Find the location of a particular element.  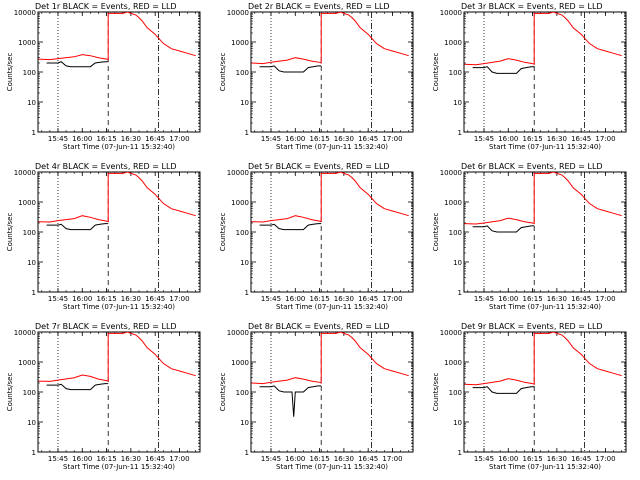

chart-title: Det 3r BLACK = Events, RED = LLD is located at coordinates (532, 6).